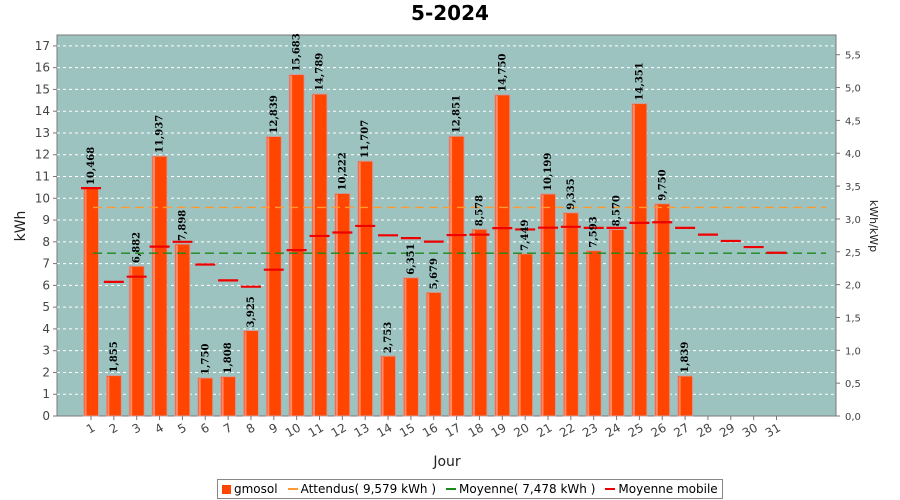  Describe the element at coordinates (21, 226) in the screenshot. I see `y-axis-title: kWh` at that location.